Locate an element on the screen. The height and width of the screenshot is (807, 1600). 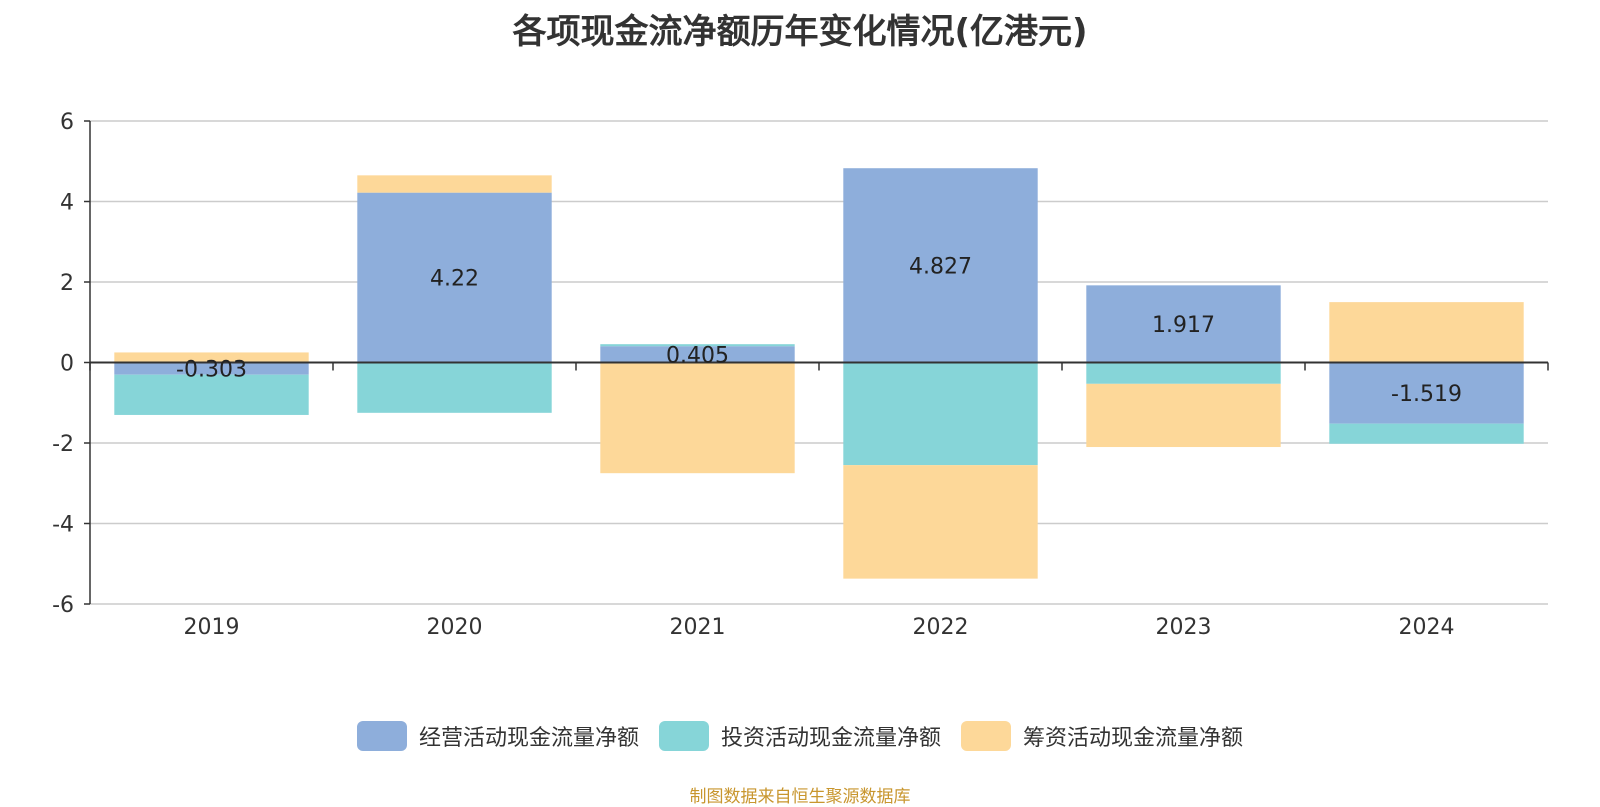
data-label: -1.519 is located at coordinates (1426, 394).